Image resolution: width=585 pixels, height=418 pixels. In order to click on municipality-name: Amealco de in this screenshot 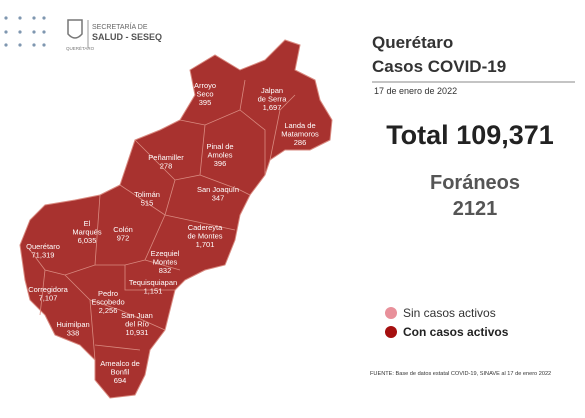, I will do `click(120, 363)`.